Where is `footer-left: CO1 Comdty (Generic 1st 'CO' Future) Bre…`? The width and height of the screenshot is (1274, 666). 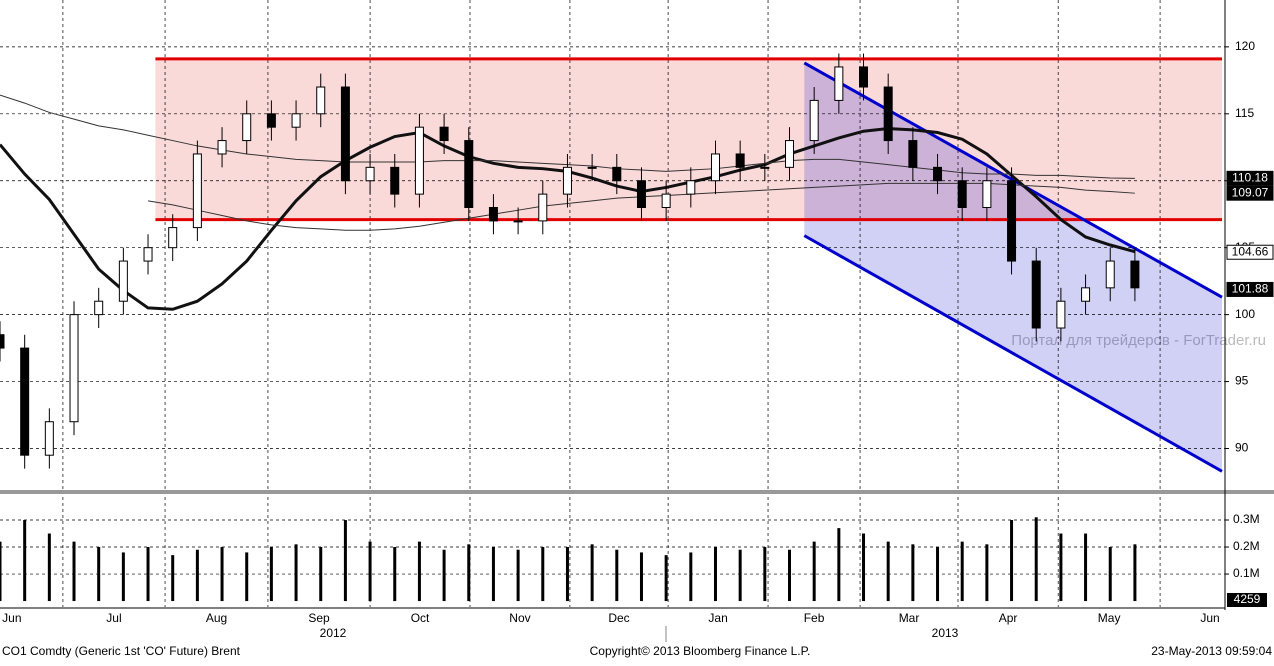 footer-left: CO1 Comdty (Generic 1st 'CO' Future) Bre… is located at coordinates (121, 651).